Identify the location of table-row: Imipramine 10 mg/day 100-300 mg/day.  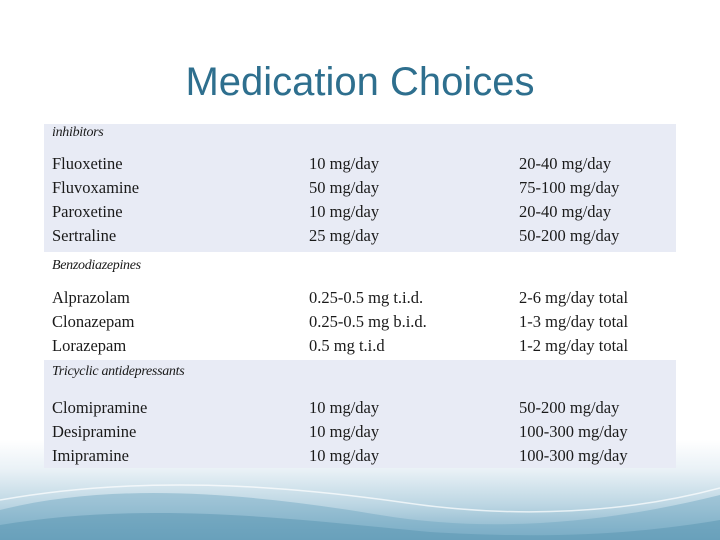
(360, 458).